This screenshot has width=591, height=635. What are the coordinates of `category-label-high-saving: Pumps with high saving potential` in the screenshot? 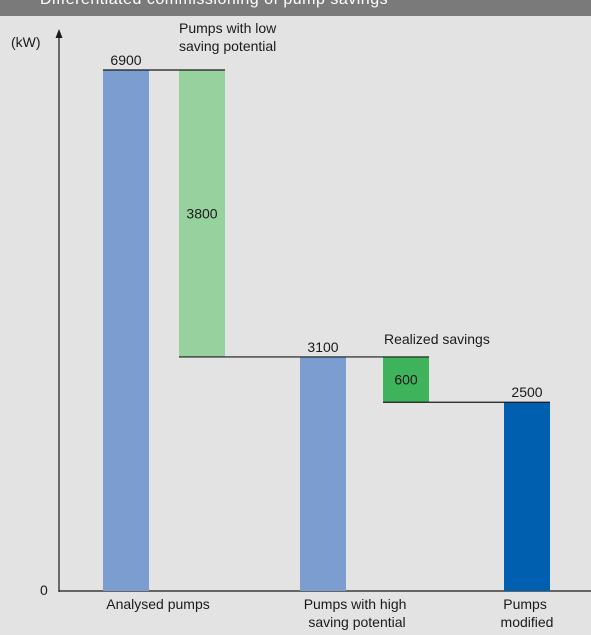 It's located at (357, 613).